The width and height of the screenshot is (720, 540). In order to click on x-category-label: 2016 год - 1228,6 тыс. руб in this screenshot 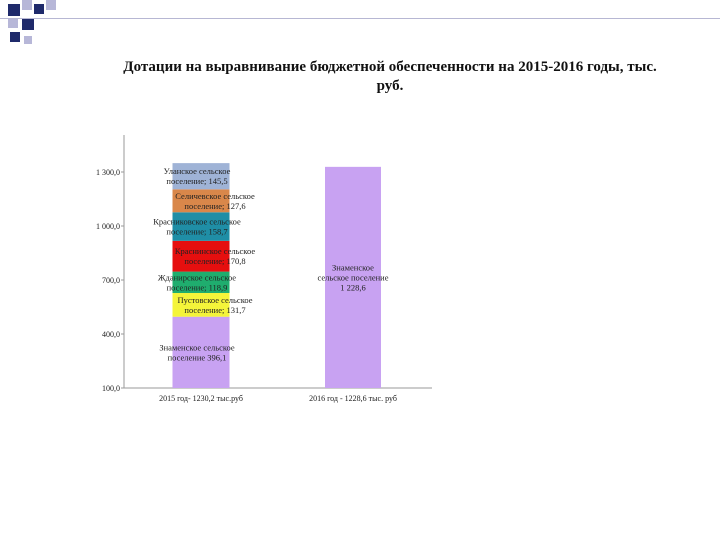, I will do `click(353, 398)`.